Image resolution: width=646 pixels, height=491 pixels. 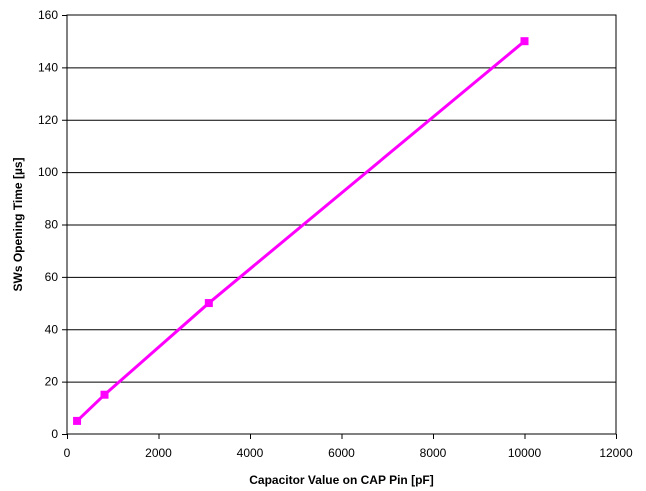 I want to click on y-tick-label: 140, so click(x=48, y=67).